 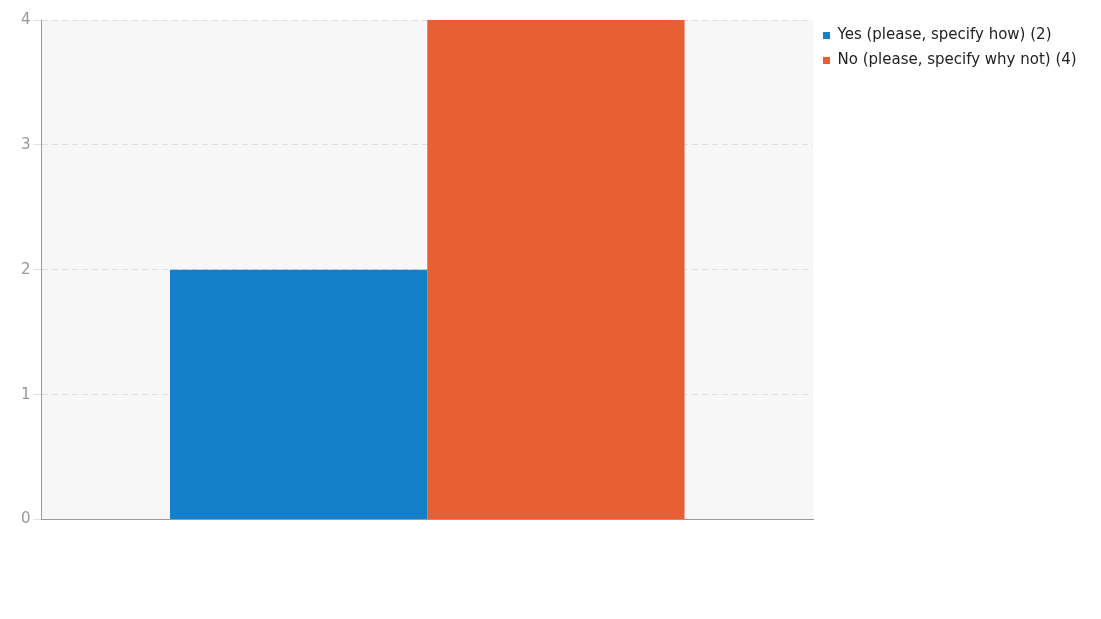 I want to click on y-tick-label: 1, so click(x=26, y=393).